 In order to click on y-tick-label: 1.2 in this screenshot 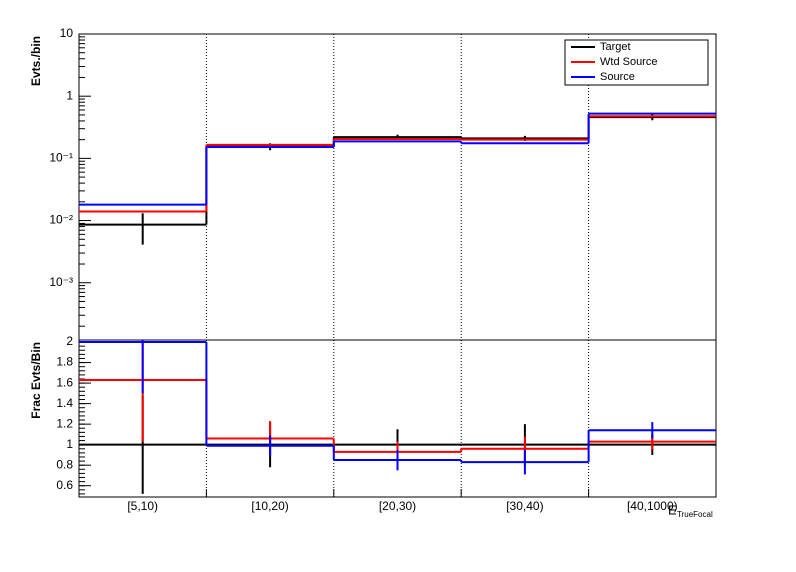, I will do `click(64, 423)`.